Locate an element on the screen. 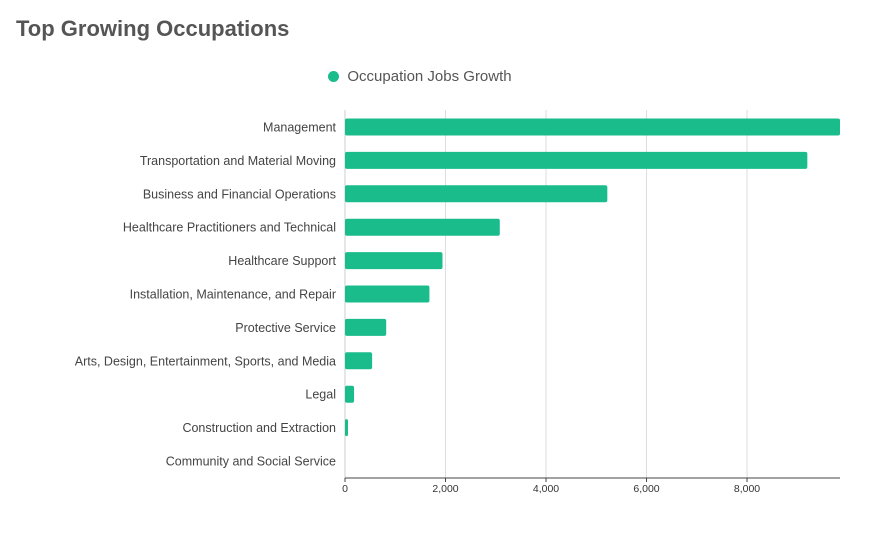 This screenshot has width=886, height=546. x-tick-label: 2,000 is located at coordinates (445, 489).